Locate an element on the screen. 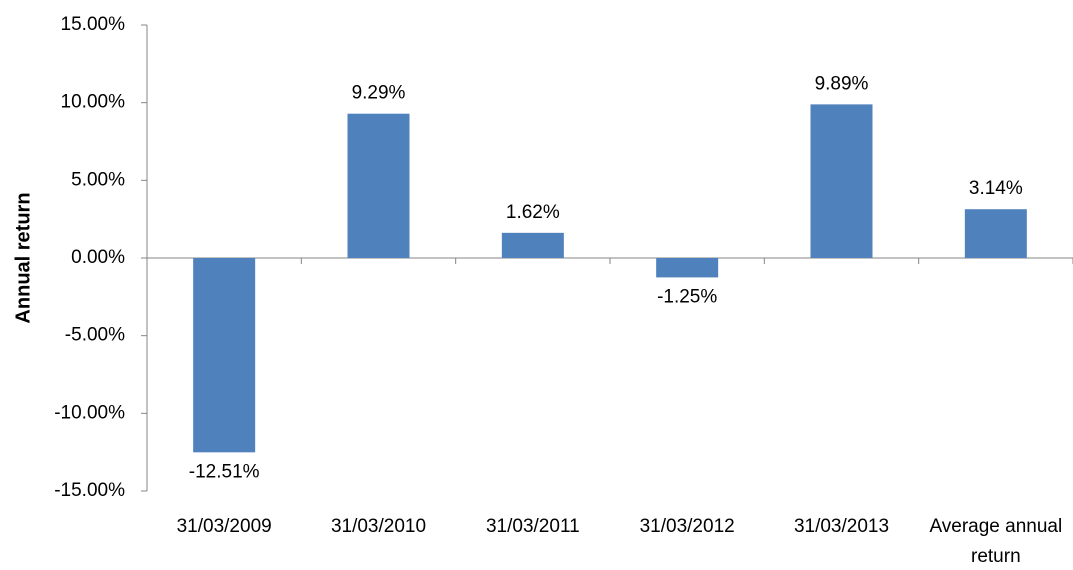 This screenshot has height=570, width=1073. y-tick-label: 5.00% is located at coordinates (98, 179).